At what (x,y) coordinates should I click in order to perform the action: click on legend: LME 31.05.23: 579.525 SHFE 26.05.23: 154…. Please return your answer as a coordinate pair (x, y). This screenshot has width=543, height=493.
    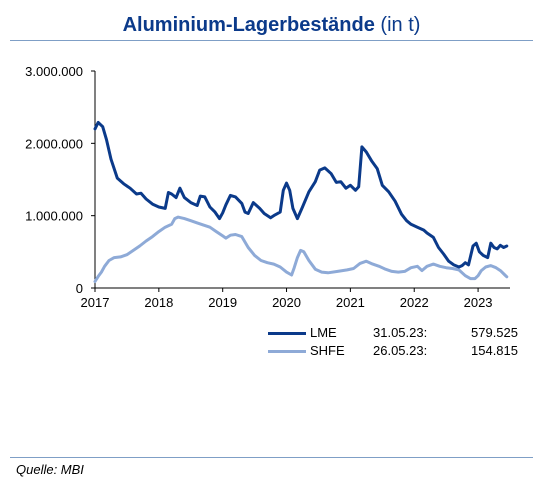
    Looking at the image, I should click on (393, 342).